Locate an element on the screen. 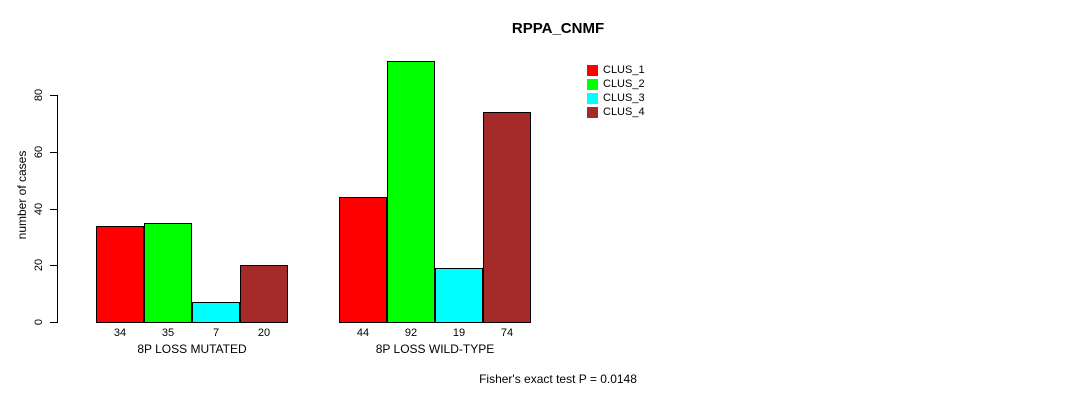 The width and height of the screenshot is (1090, 400). legend-item-clus_4: CLUS_4 is located at coordinates (616, 112).